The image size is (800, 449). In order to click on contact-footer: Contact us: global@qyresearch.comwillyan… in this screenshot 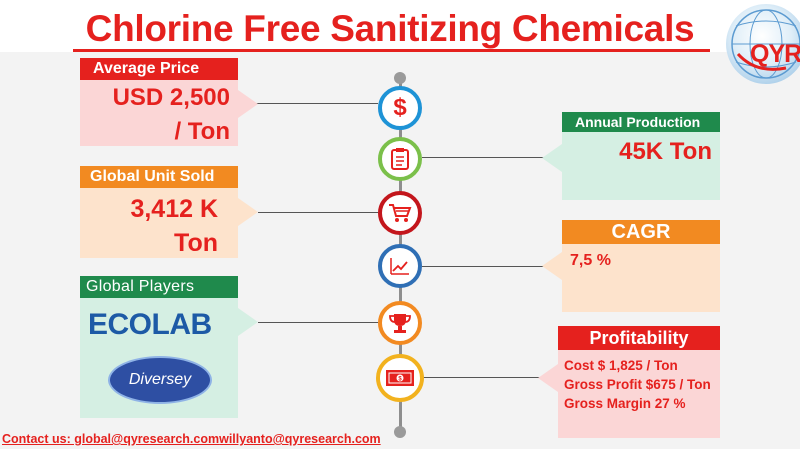, I will do `click(191, 439)`.